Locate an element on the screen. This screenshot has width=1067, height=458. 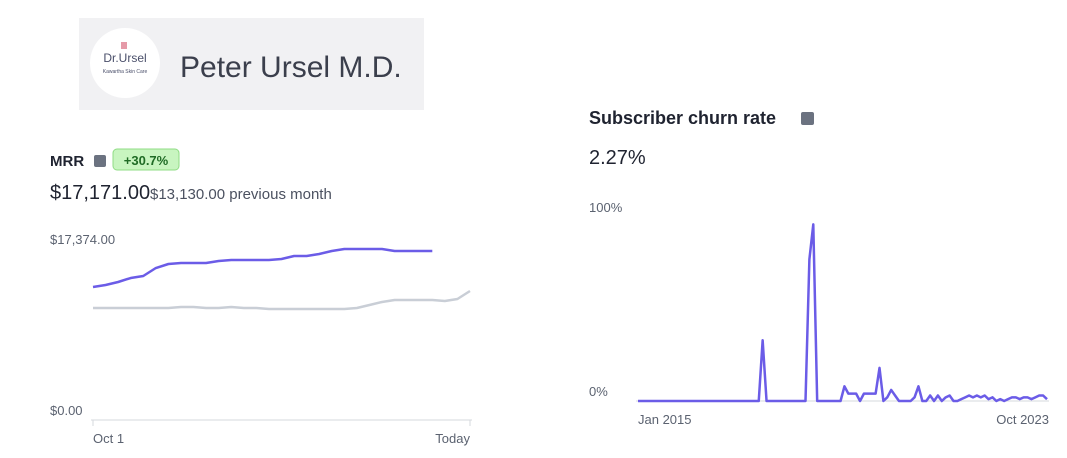
x-tick-label: Today is located at coordinates (452, 438).